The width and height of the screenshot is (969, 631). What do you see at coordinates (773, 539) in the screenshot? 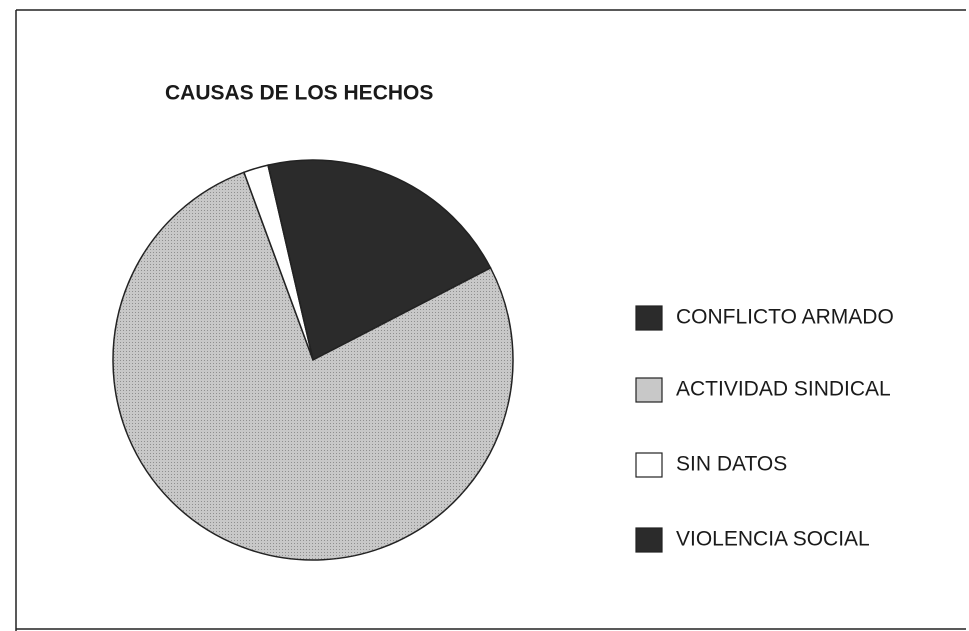
I see `legend-label: VIOLENCIA SOCIAL` at bounding box center [773, 539].